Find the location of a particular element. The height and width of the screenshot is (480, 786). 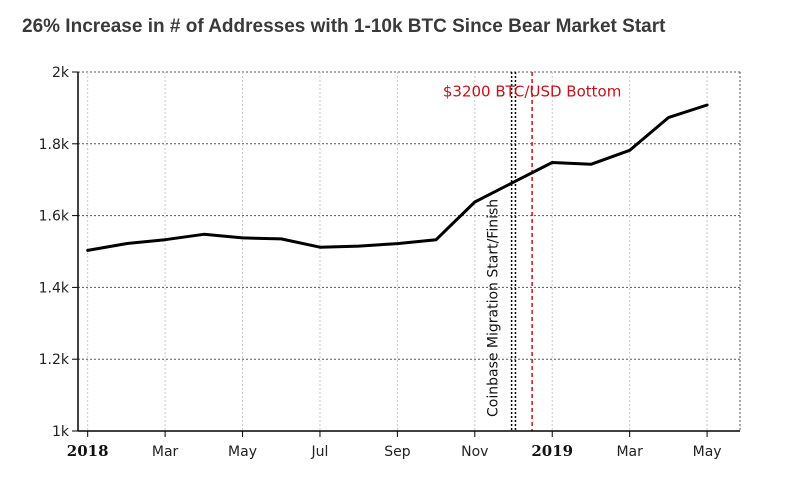

x-tick-label: Nov is located at coordinates (474, 452).